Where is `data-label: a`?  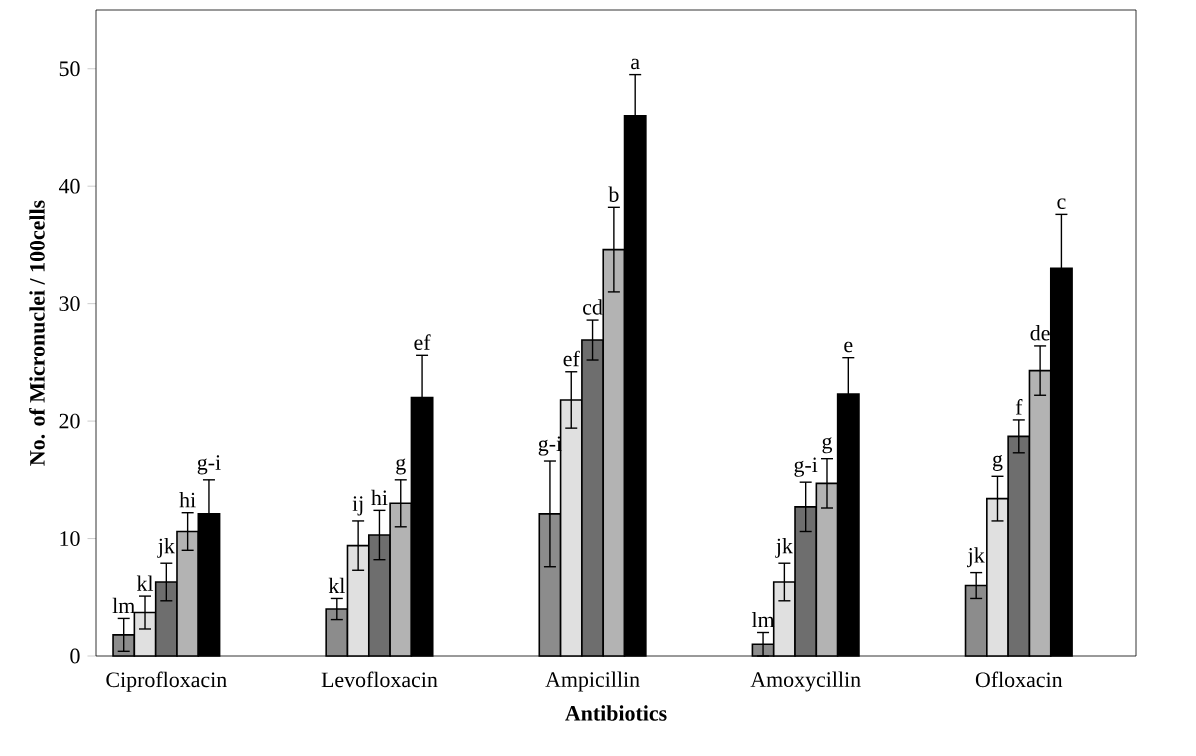
data-label: a is located at coordinates (635, 64).